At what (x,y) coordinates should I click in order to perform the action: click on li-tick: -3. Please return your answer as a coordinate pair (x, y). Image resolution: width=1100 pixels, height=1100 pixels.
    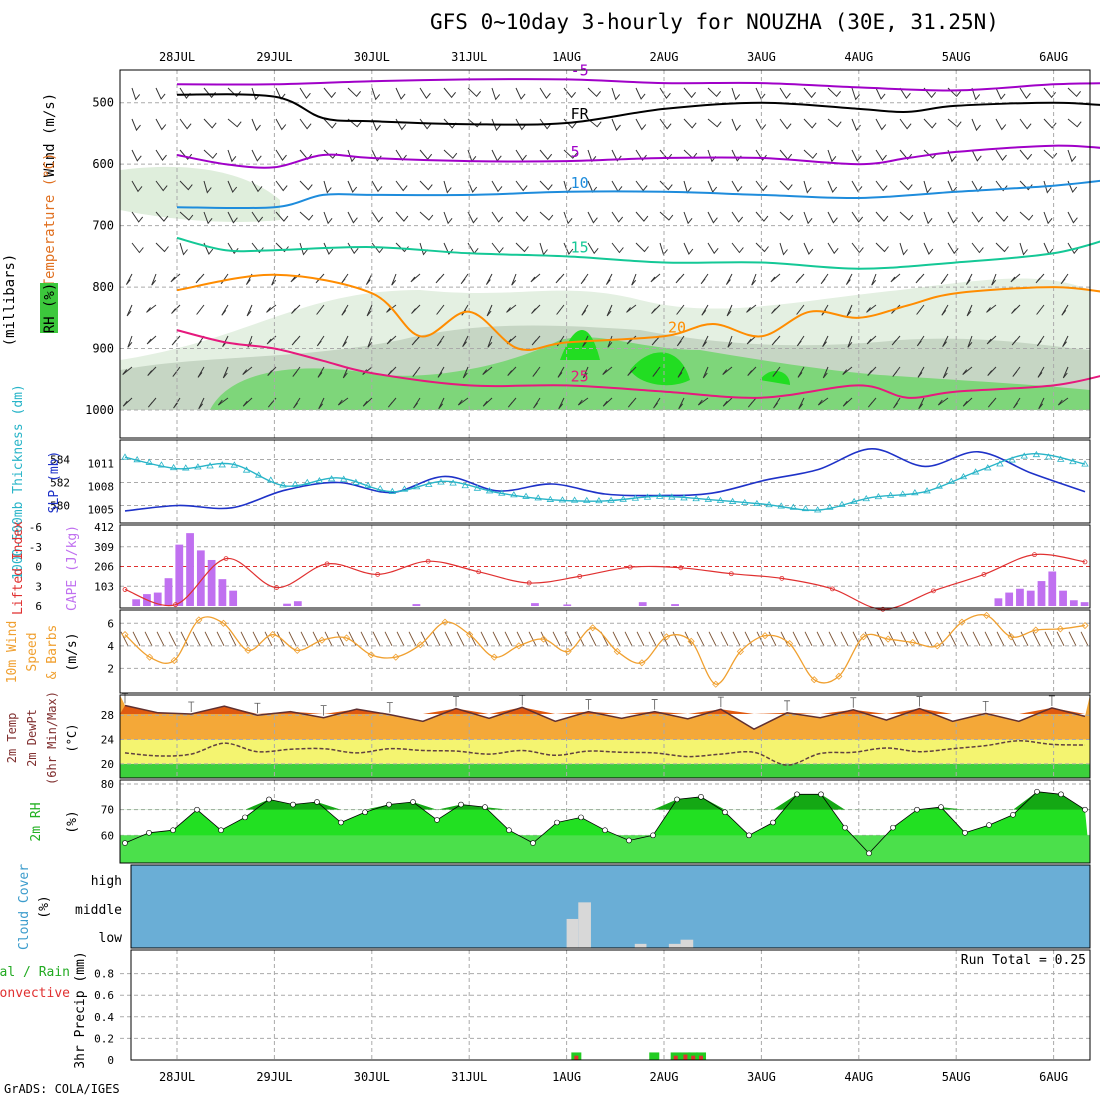
    Looking at the image, I should click on (35, 547).